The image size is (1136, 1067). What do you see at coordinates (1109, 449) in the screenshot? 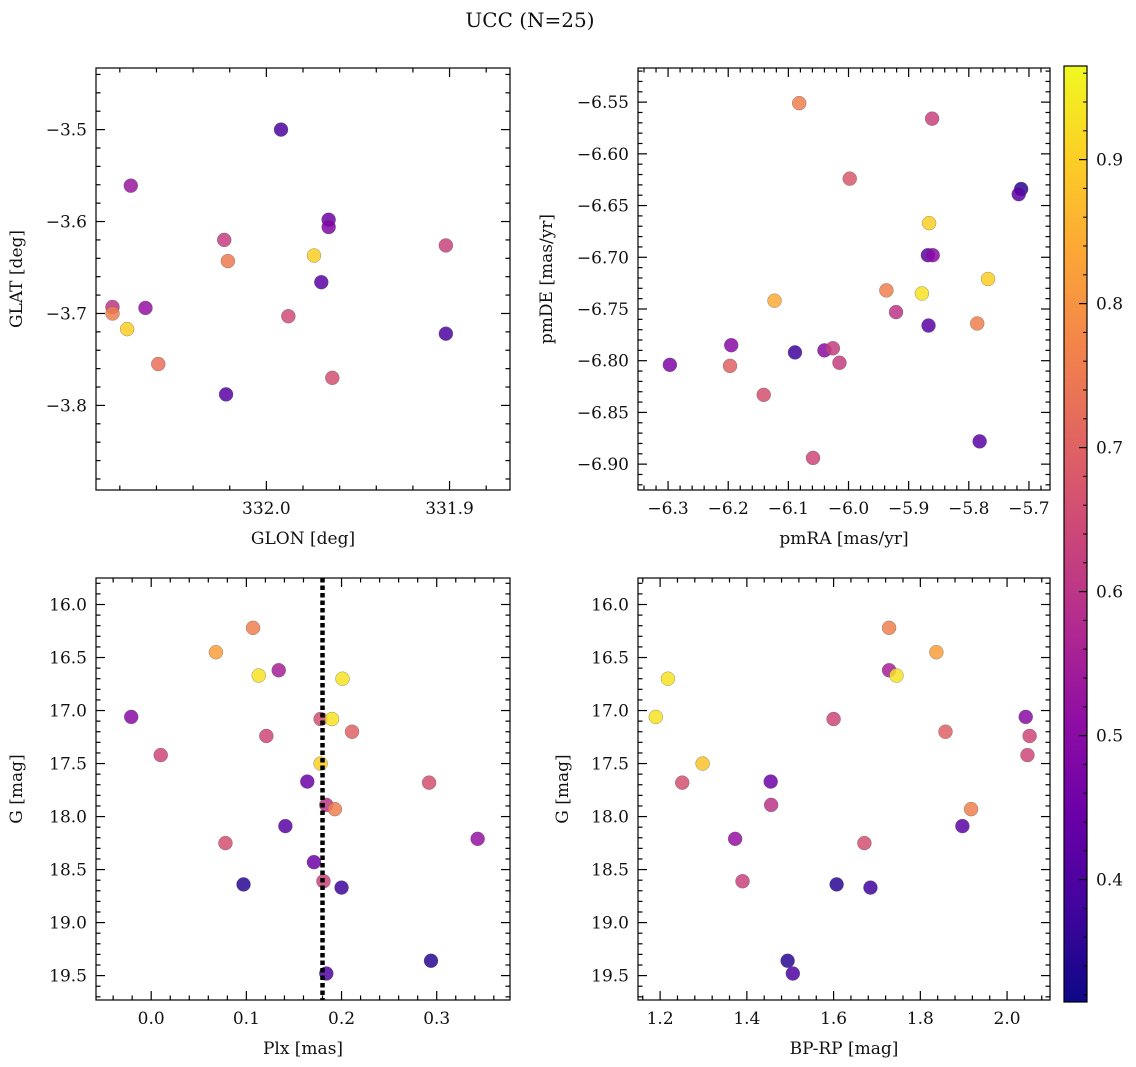
I see `colorbar-tick-label: 0.7` at bounding box center [1109, 449].